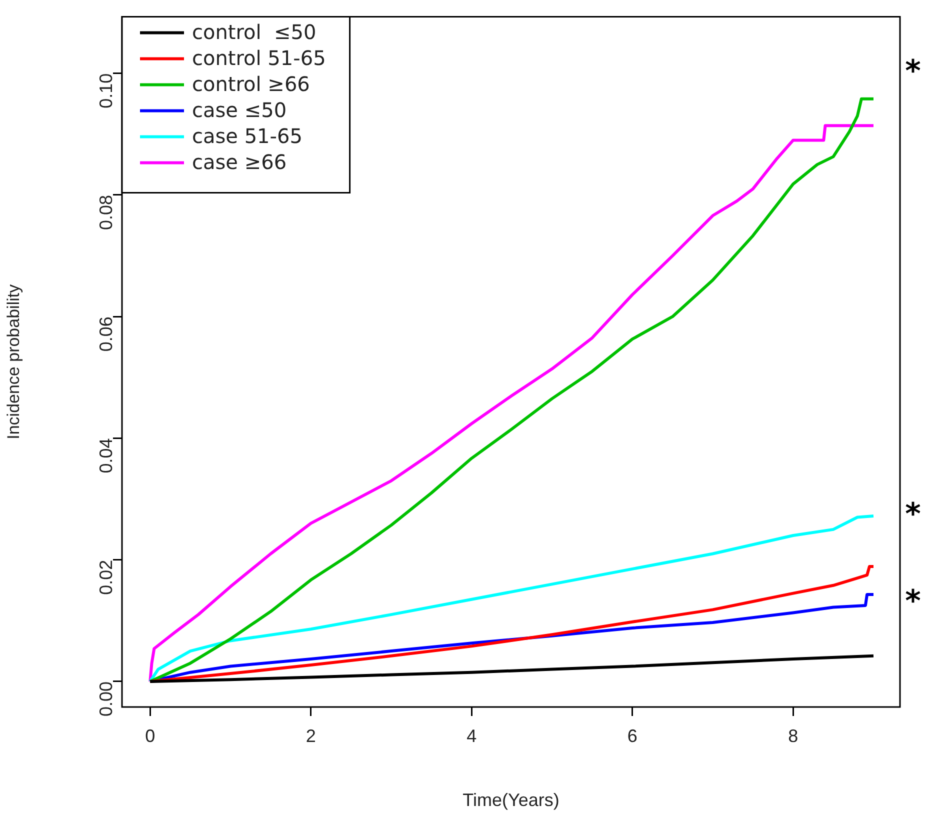 The height and width of the screenshot is (816, 932). Describe the element at coordinates (793, 736) in the screenshot. I see `x-tick-label: 8` at that location.